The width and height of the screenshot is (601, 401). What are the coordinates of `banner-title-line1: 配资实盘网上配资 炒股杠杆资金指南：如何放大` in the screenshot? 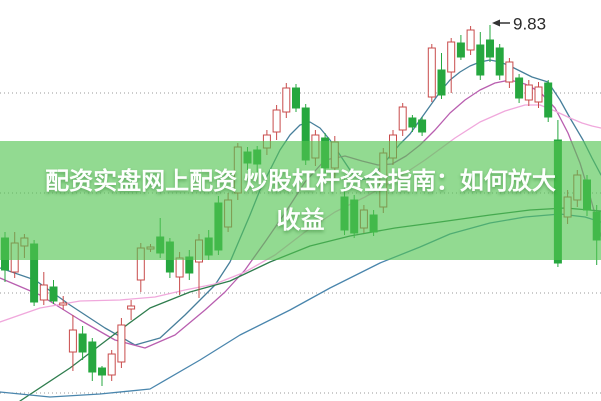 It's located at (300, 181).